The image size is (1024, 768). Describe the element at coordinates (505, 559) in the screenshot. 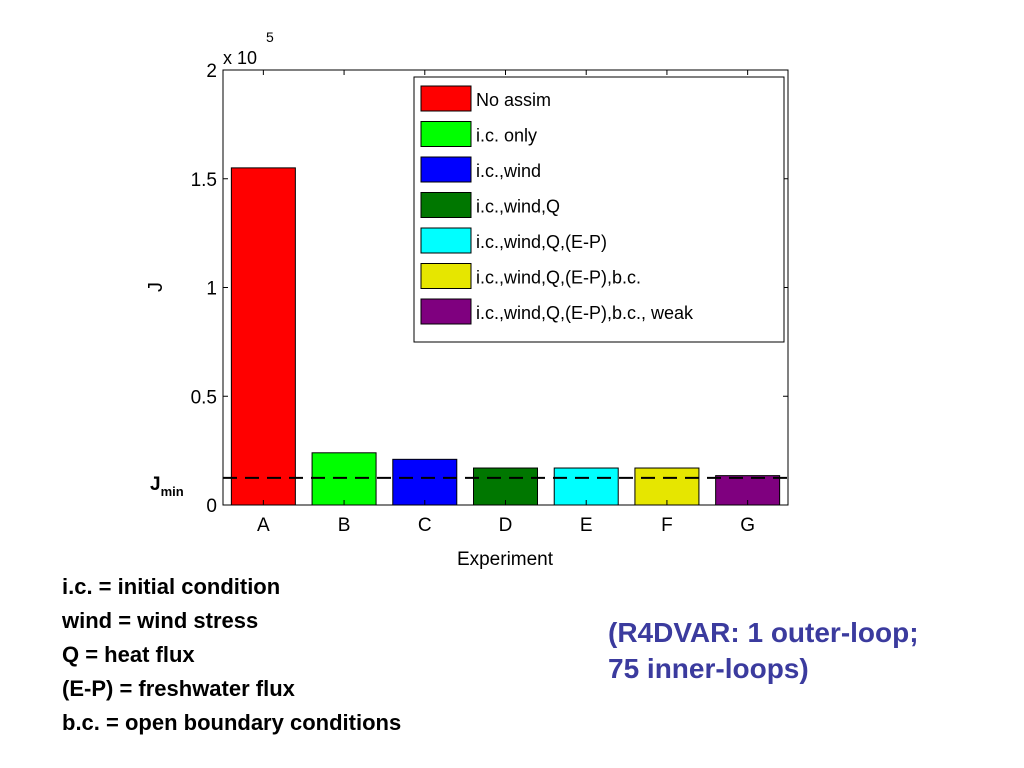

I see `x-axis-label: Experiment` at that location.